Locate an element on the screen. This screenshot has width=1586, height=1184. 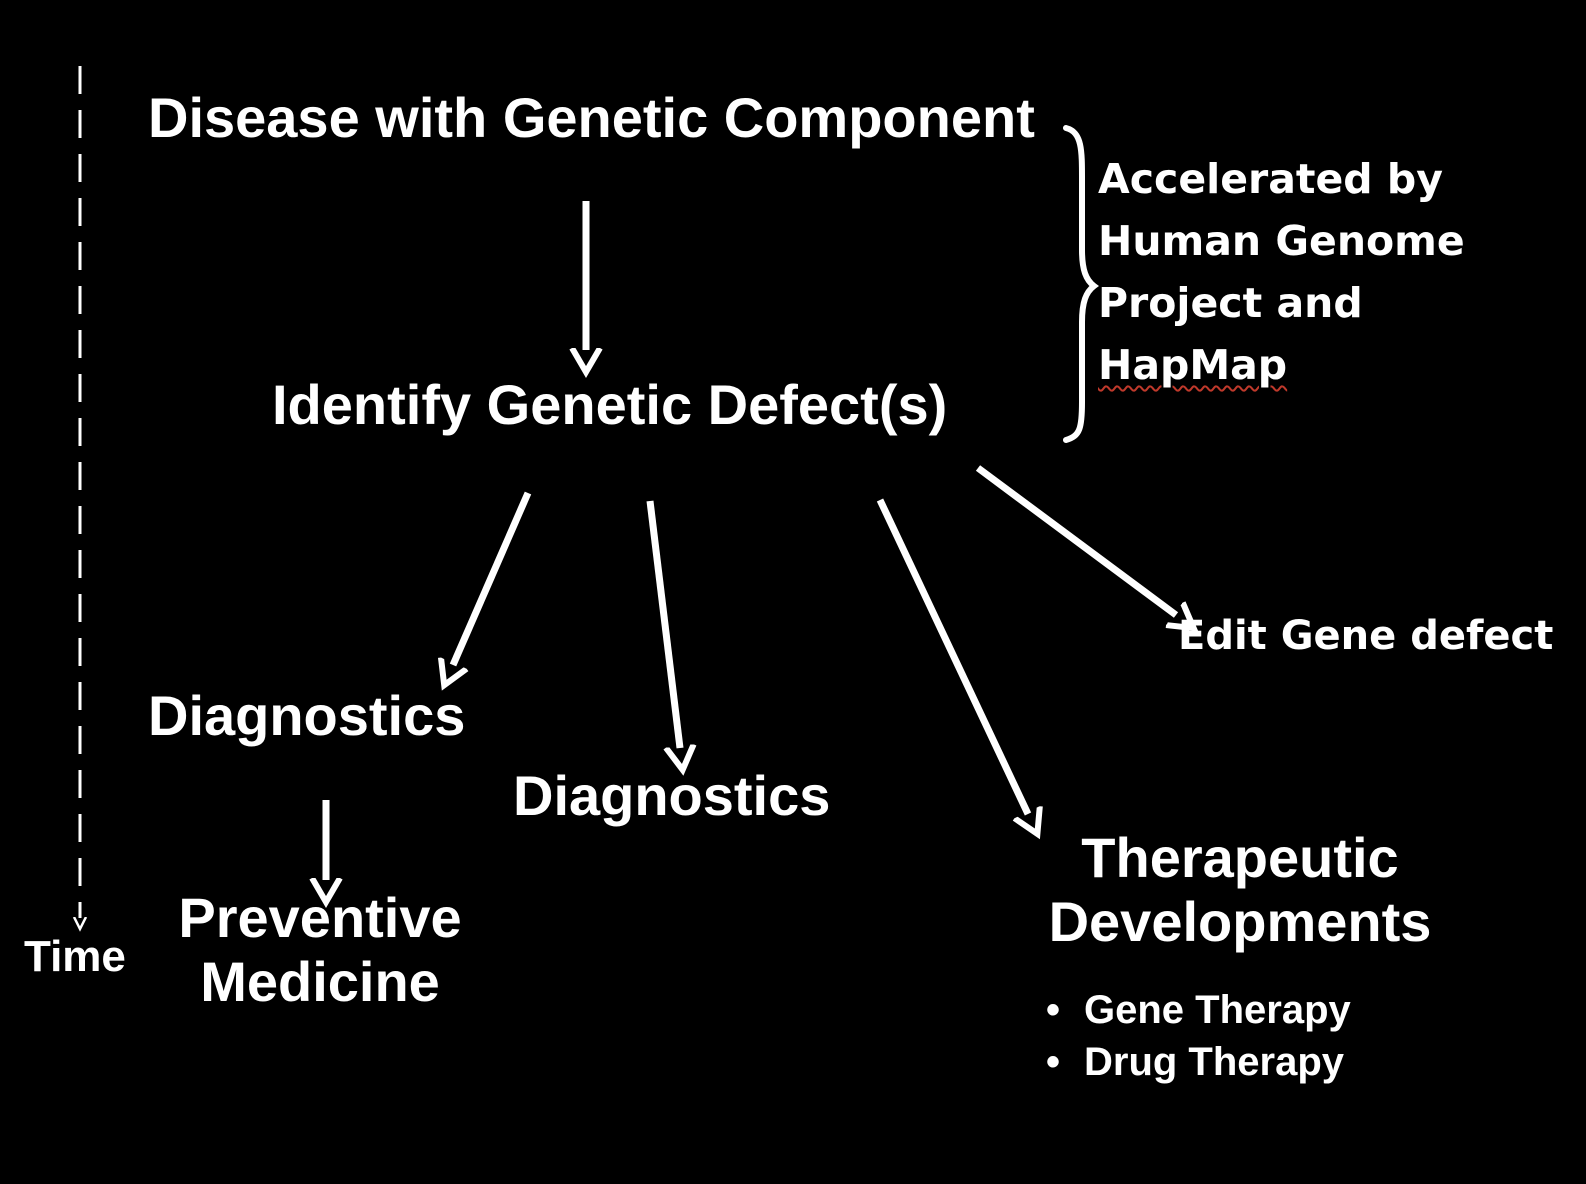
node-therapeutic-developments: Therapeutic Developments is located at coordinates (1240, 890).